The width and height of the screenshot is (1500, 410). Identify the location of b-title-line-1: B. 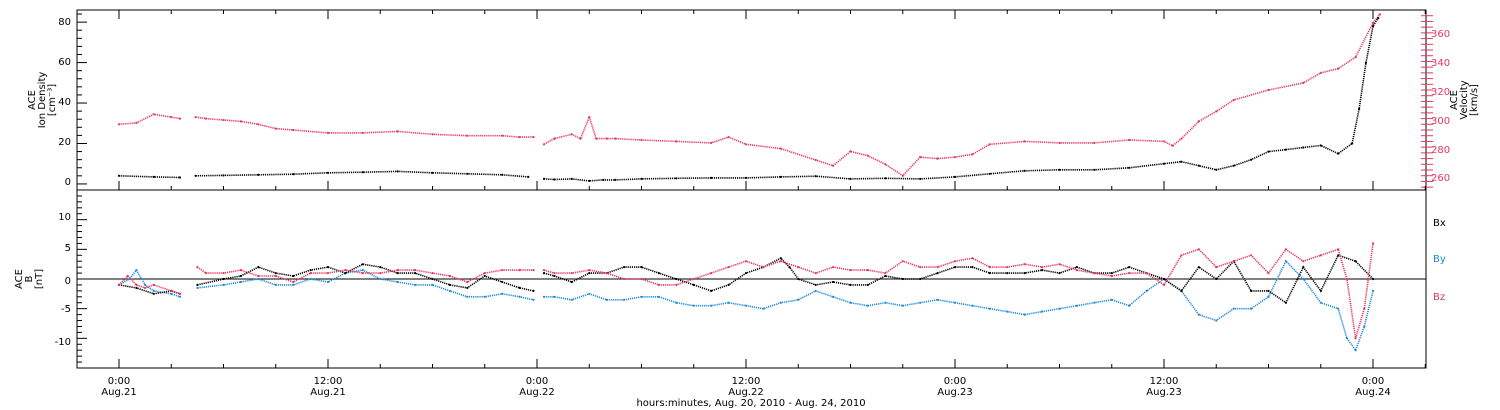
(29, 278).